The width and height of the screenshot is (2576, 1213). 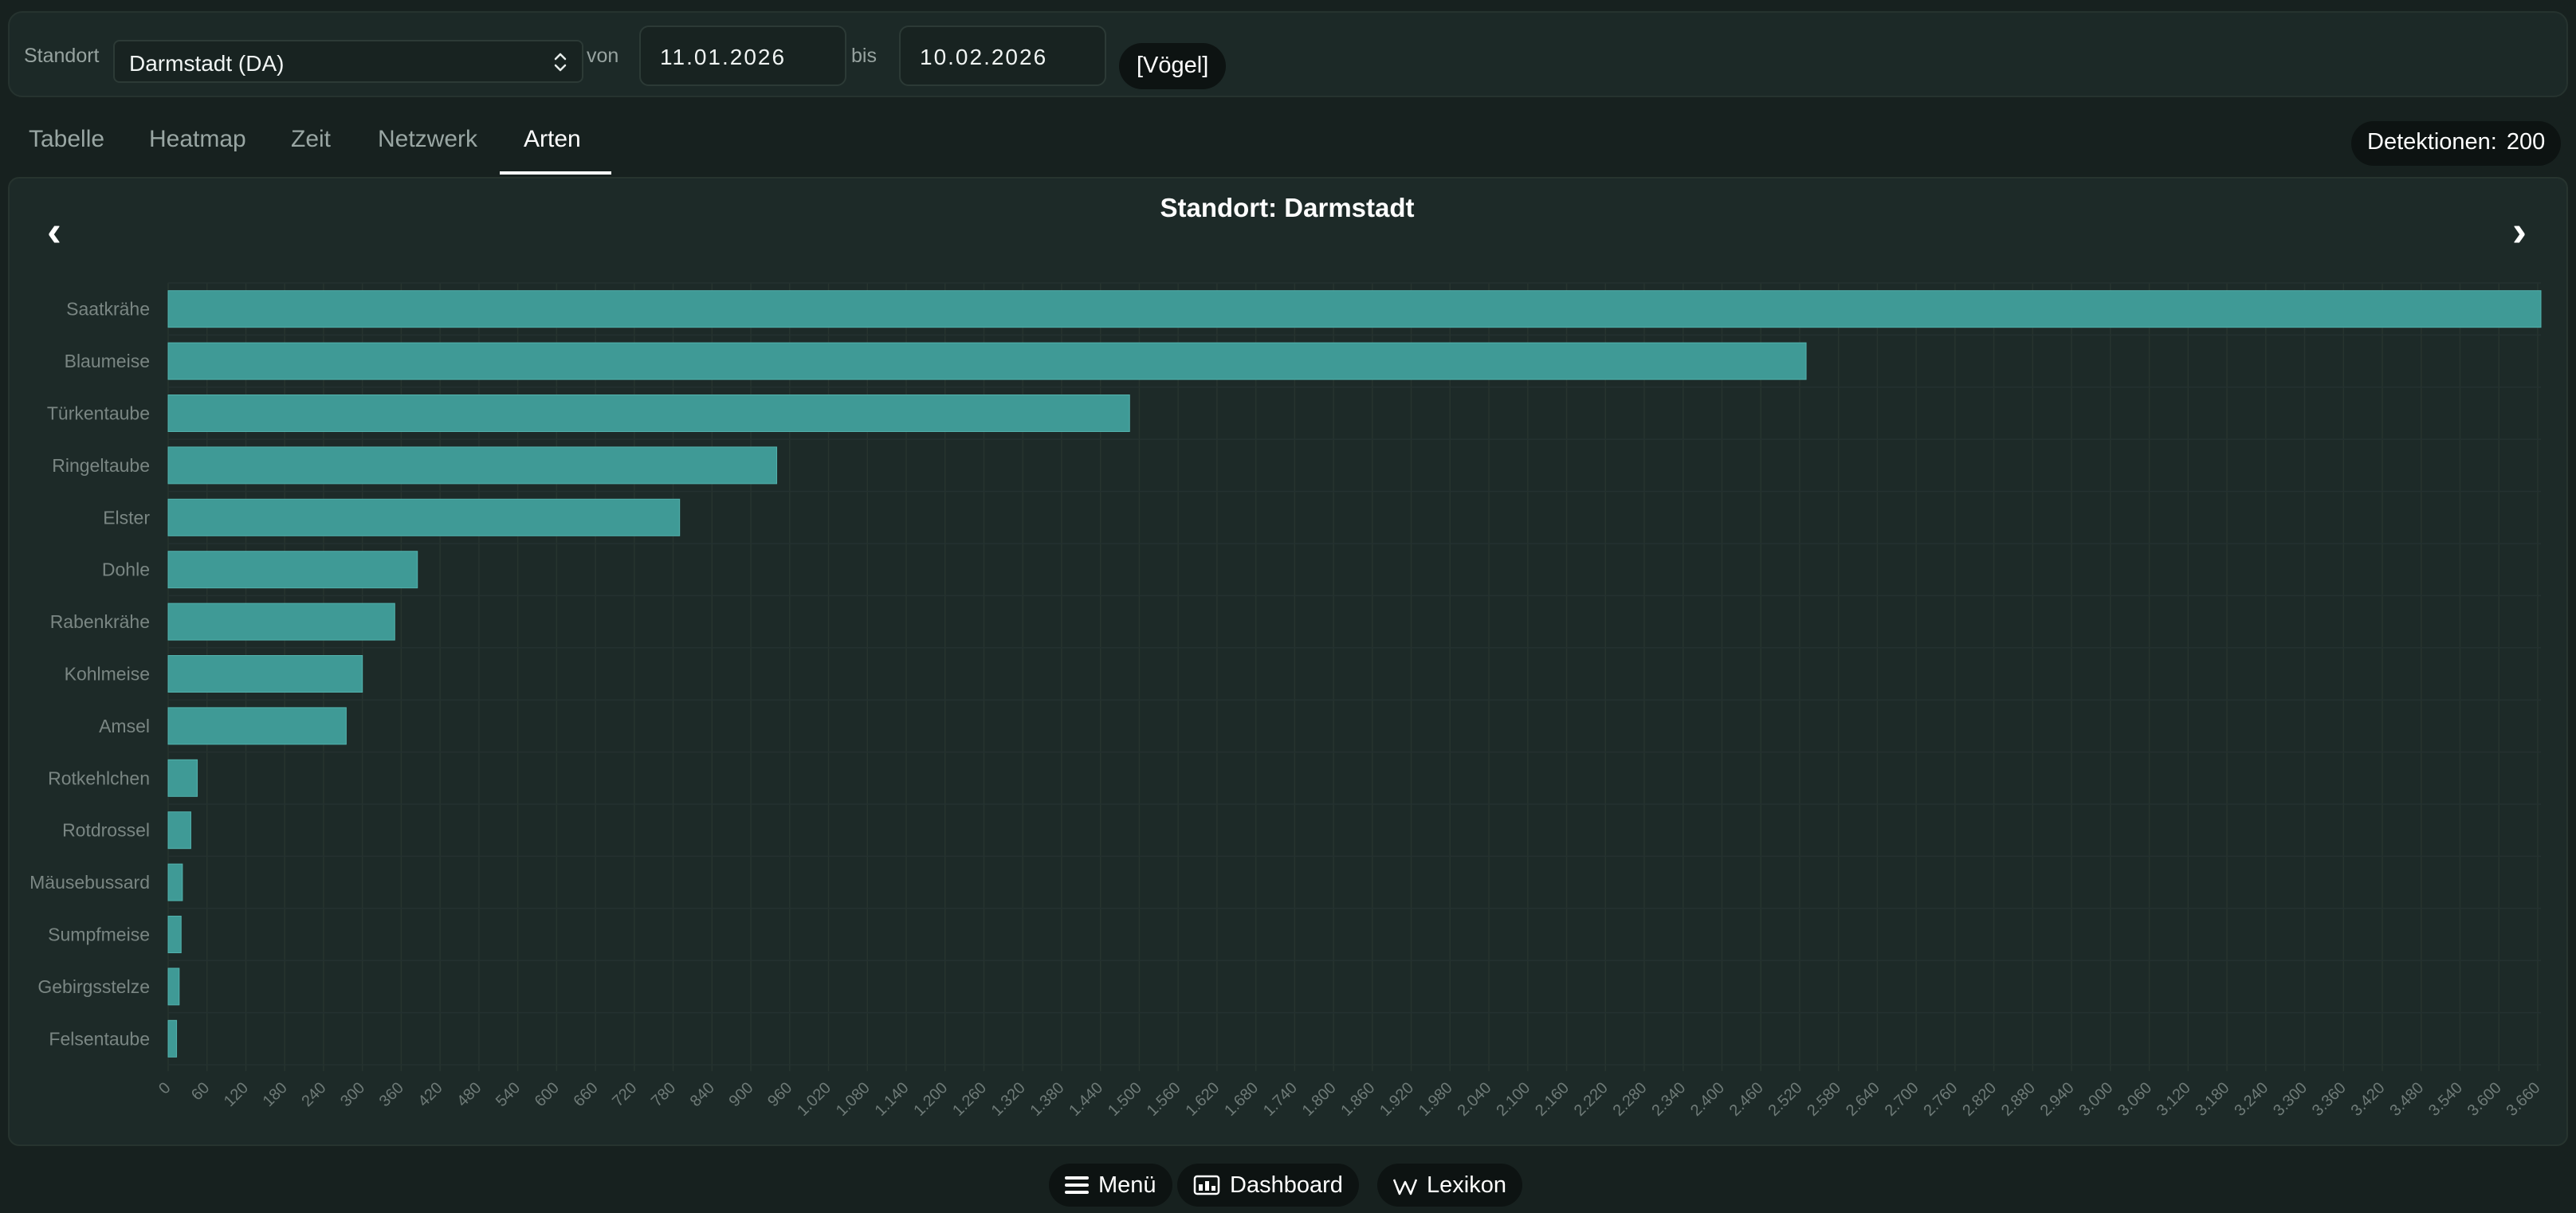 What do you see at coordinates (2526, 142) in the screenshot?
I see `detections-value: 200` at bounding box center [2526, 142].